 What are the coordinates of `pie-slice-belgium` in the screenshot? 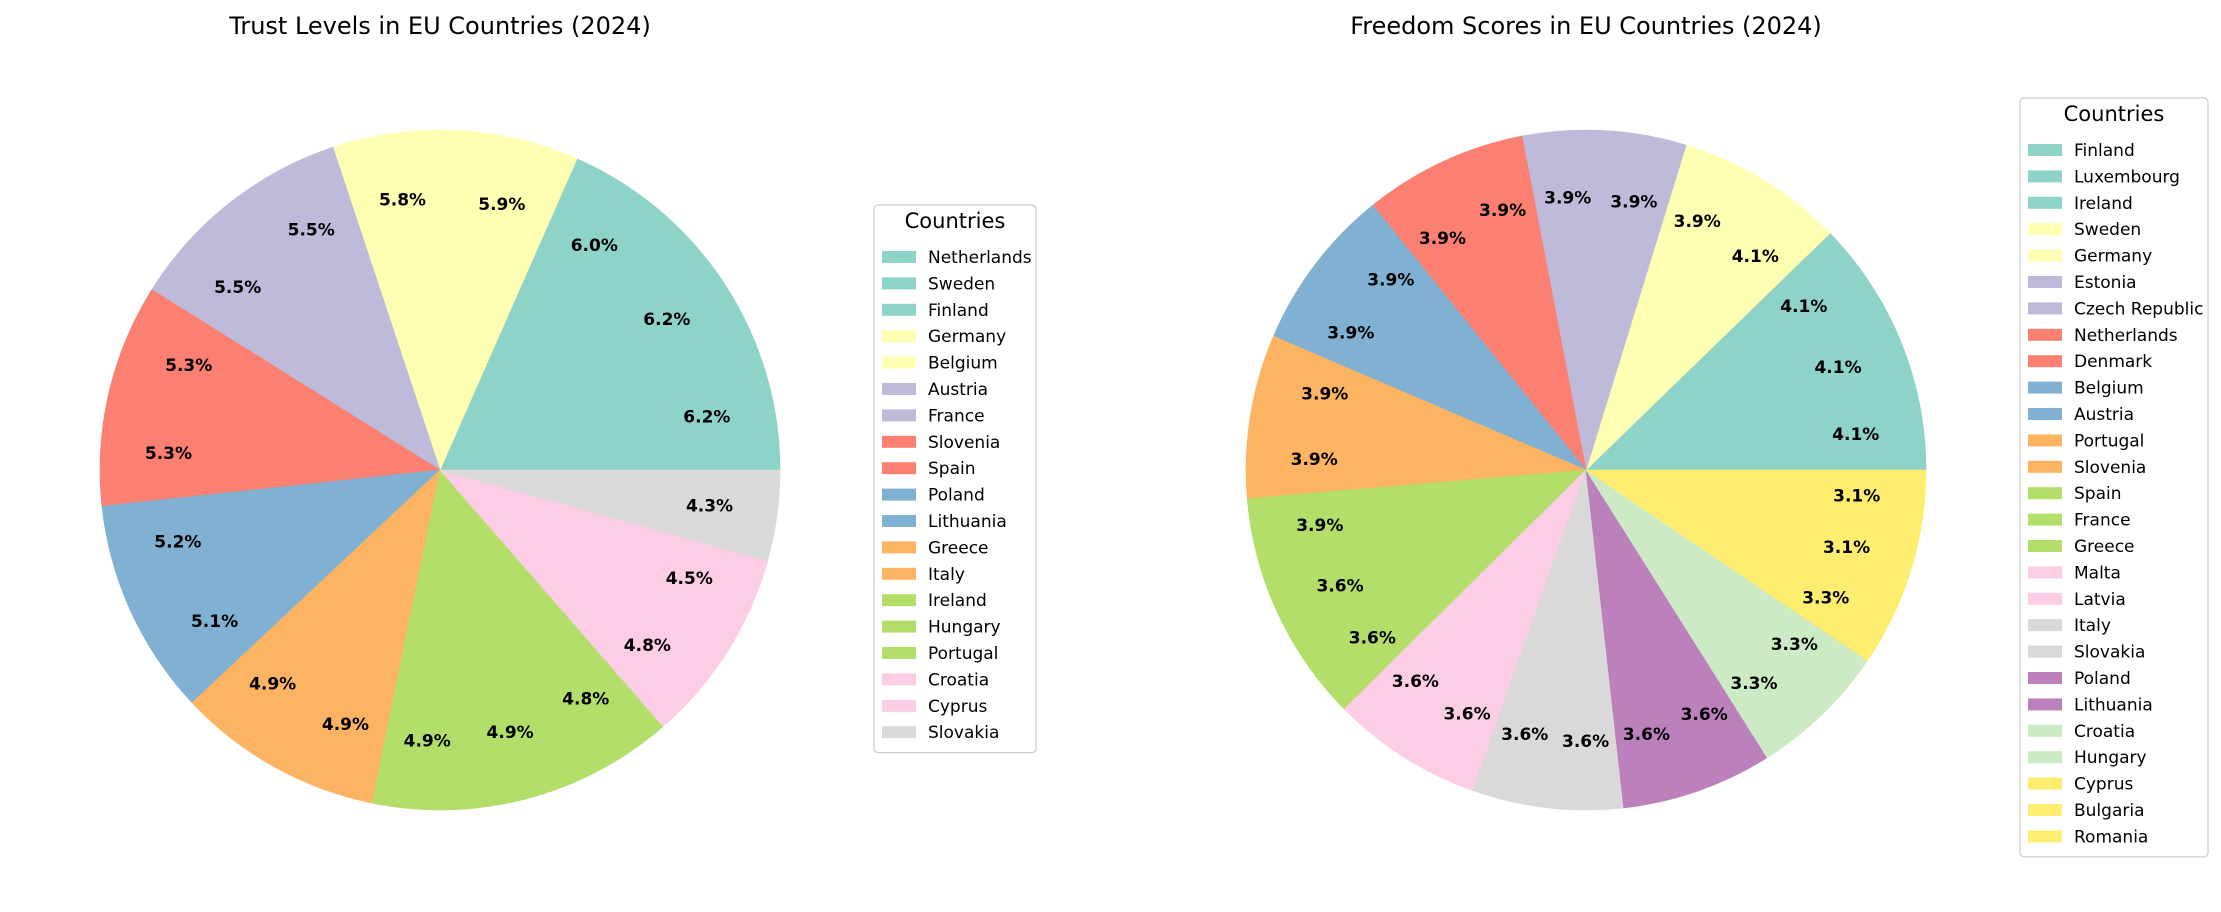 It's located at (394, 300).